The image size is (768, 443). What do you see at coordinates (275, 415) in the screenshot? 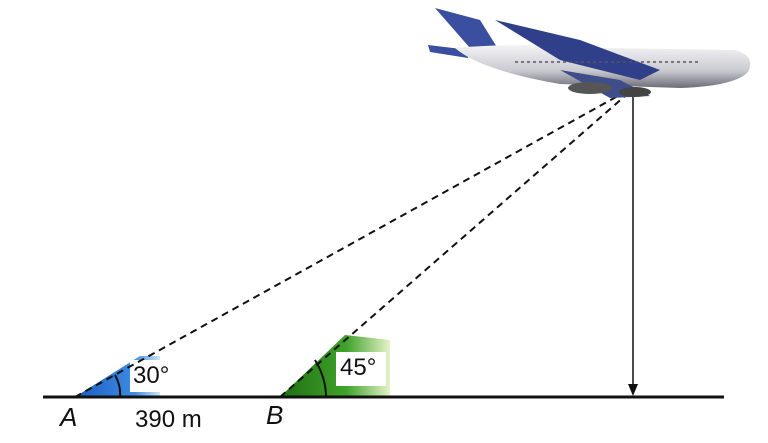
I see `point-b-label: B` at bounding box center [275, 415].